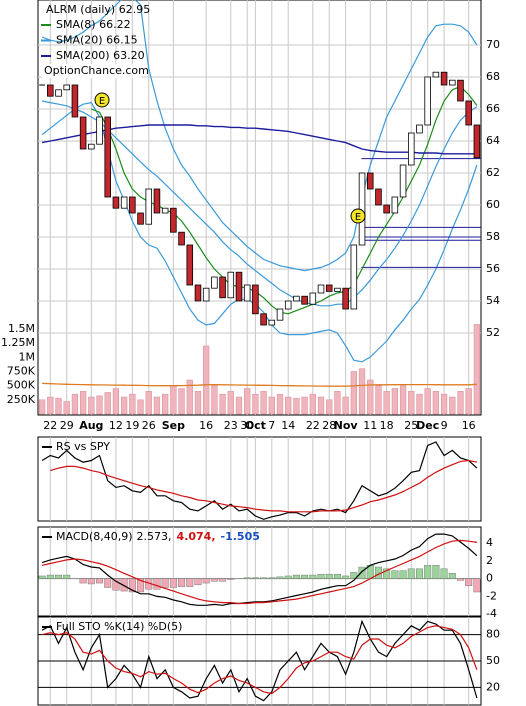 The height and width of the screenshot is (706, 526). What do you see at coordinates (493, 300) in the screenshot?
I see `y-tick-label: 54` at bounding box center [493, 300].